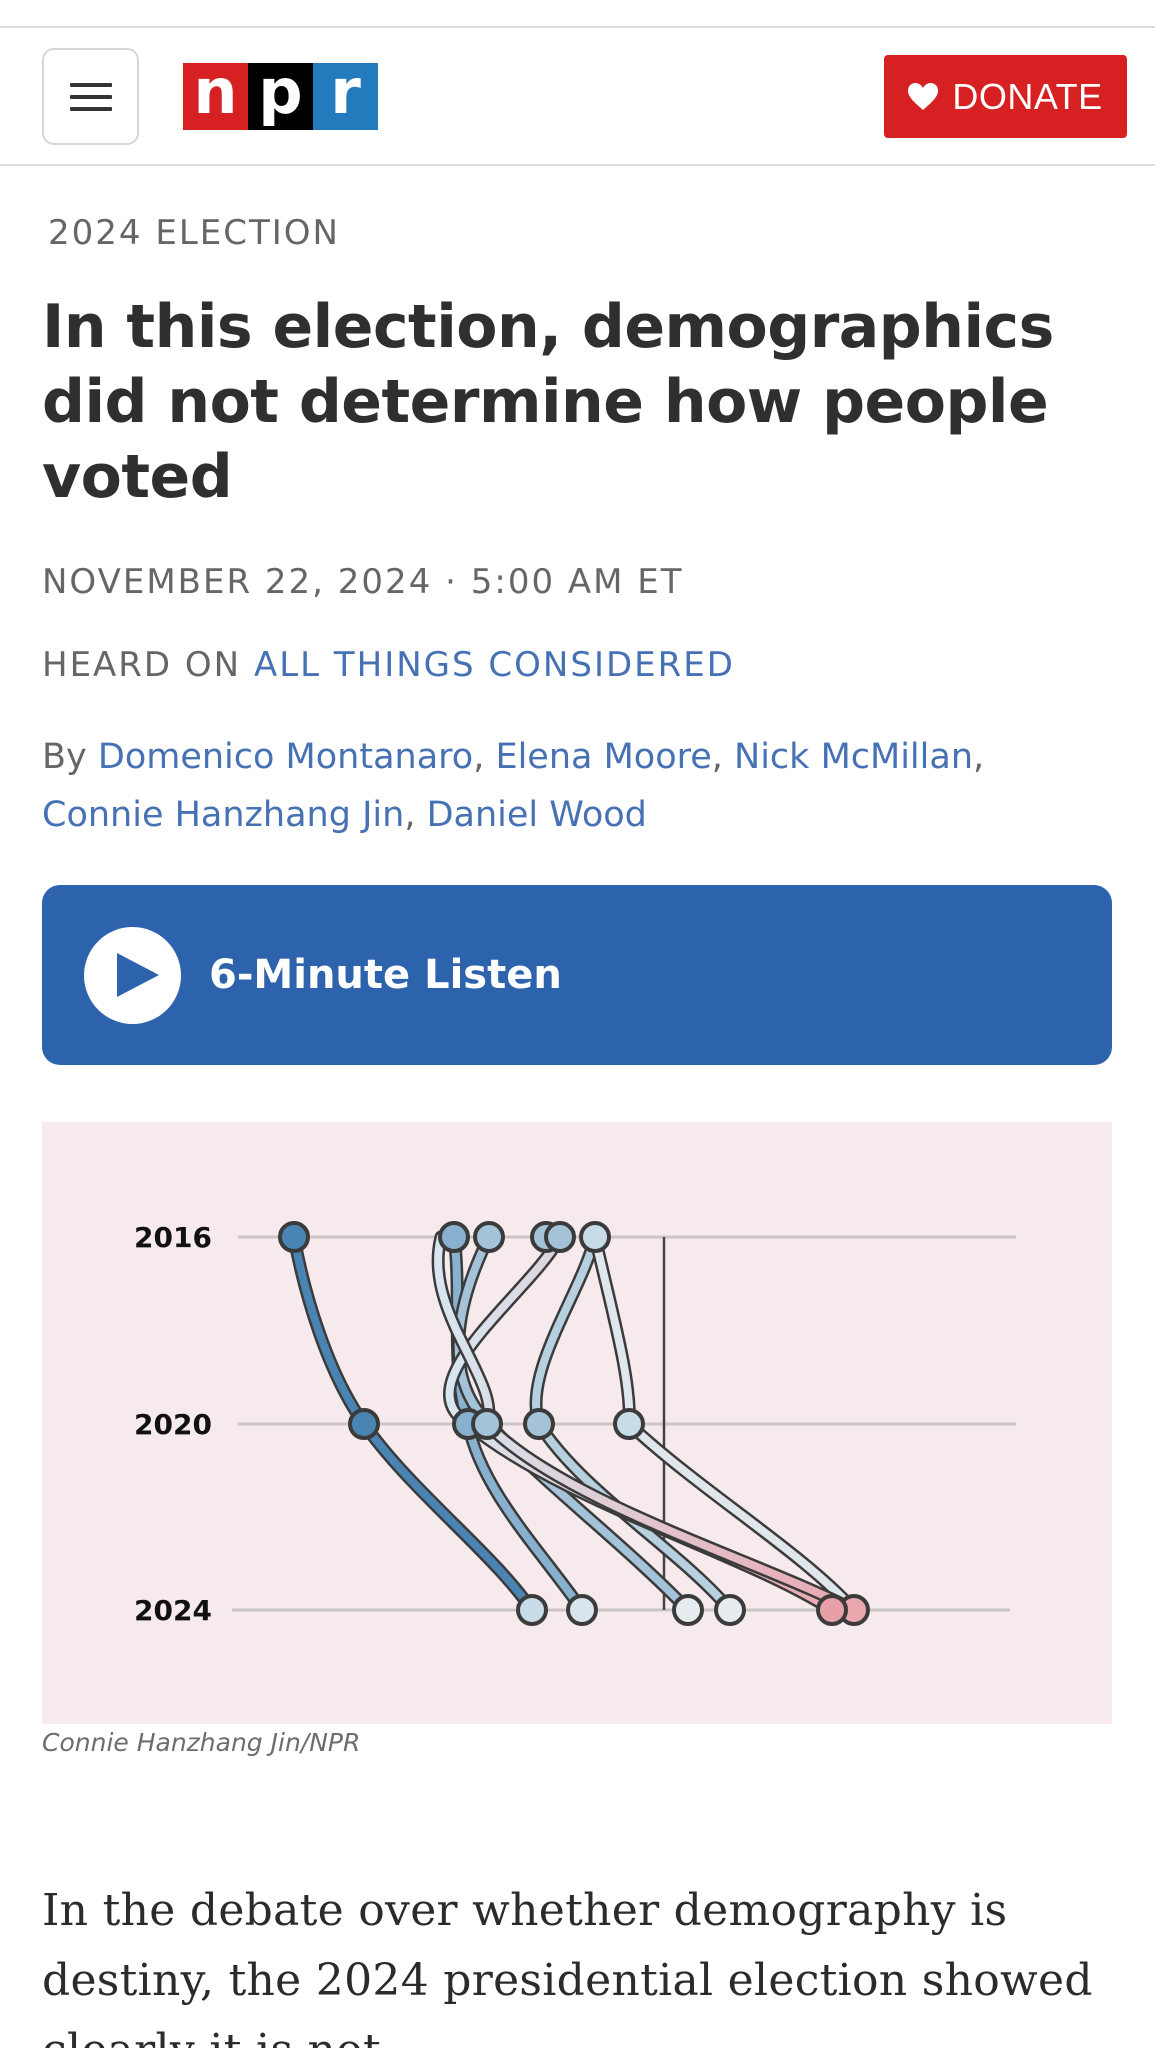  I want to click on play-icon, so click(137, 975).